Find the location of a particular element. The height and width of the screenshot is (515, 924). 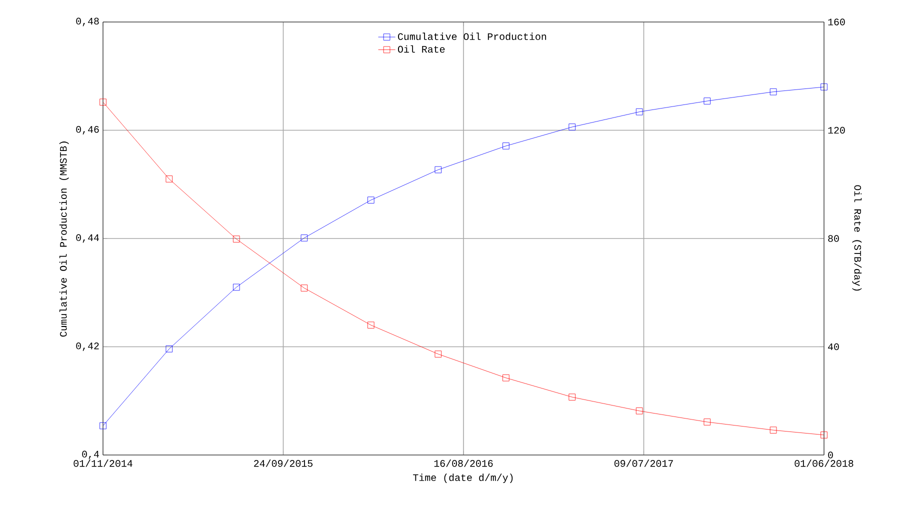

y2-tick-label: 120 is located at coordinates (836, 130).